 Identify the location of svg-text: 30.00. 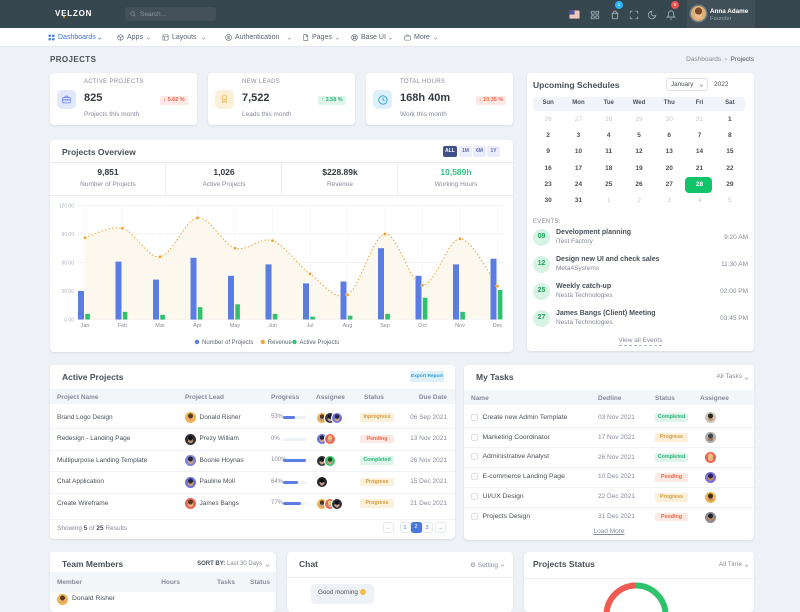
(67, 292).